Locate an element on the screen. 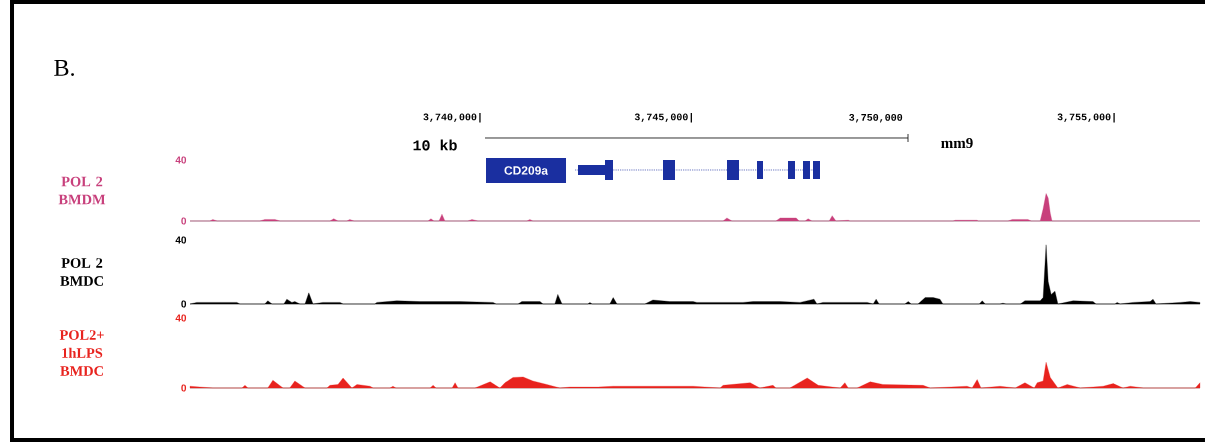 This screenshot has width=1205, height=443. text: POL2+ 1hLPS BMDC is located at coordinates (81, 353).